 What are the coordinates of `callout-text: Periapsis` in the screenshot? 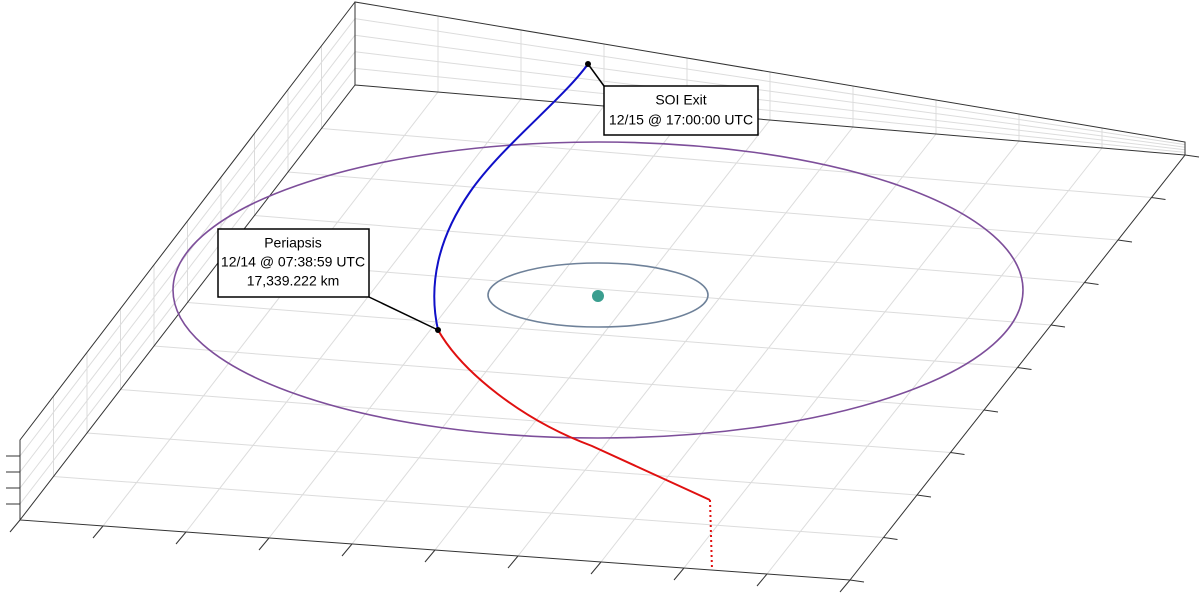 It's located at (293, 243).